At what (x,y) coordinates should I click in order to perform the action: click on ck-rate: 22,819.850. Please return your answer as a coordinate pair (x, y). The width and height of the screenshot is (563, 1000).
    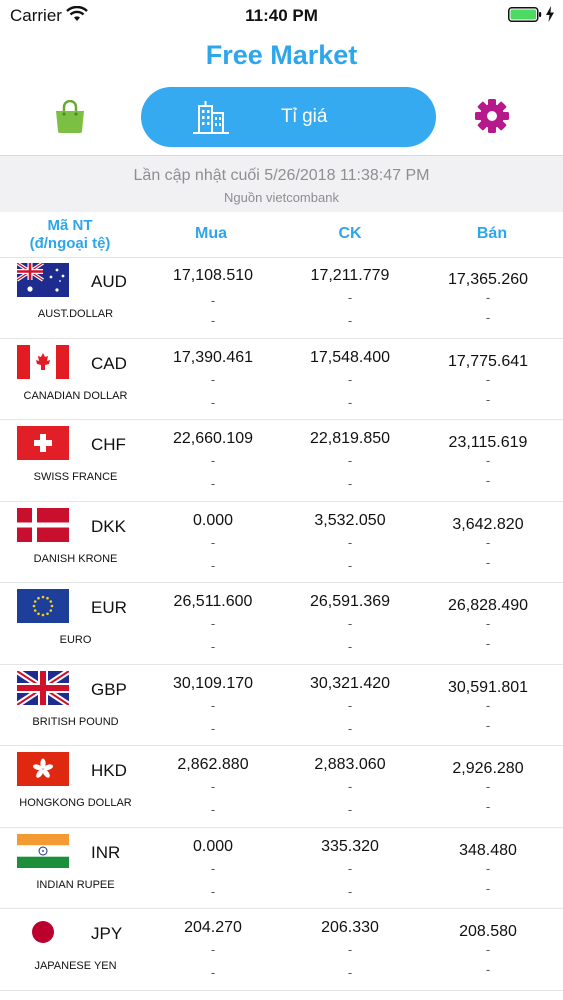
    Looking at the image, I should click on (350, 438).